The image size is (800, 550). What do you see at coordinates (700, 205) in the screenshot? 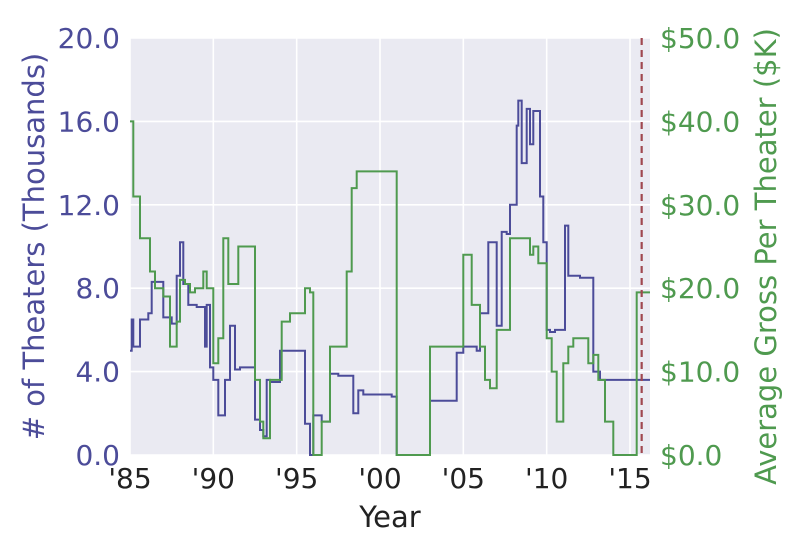
I see `y-right-tick-label: $30.0` at bounding box center [700, 205].